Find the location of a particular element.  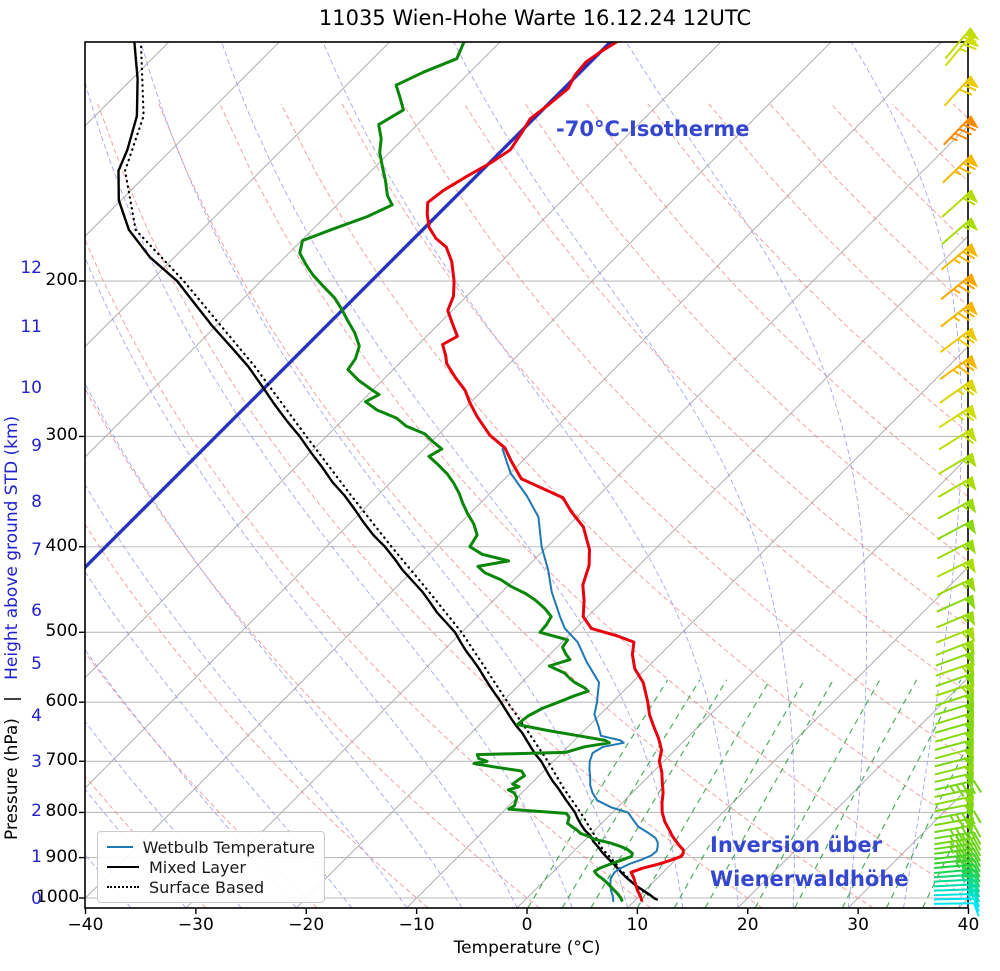

height-km-label: 5 is located at coordinates (36, 664).